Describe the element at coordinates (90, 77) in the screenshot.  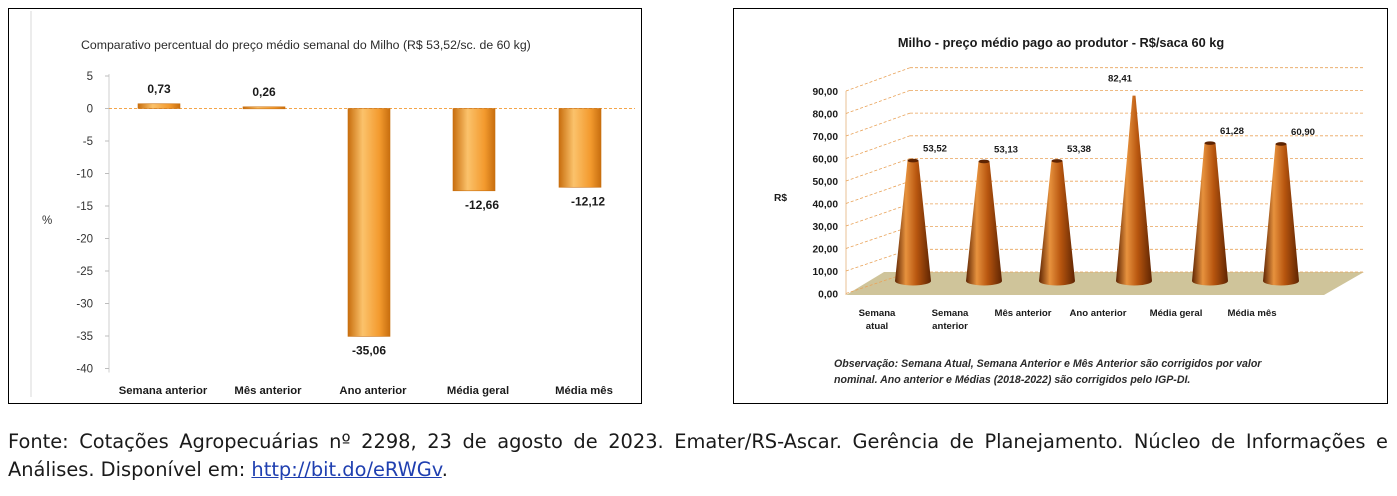
I see `y-tick-label: 5` at that location.